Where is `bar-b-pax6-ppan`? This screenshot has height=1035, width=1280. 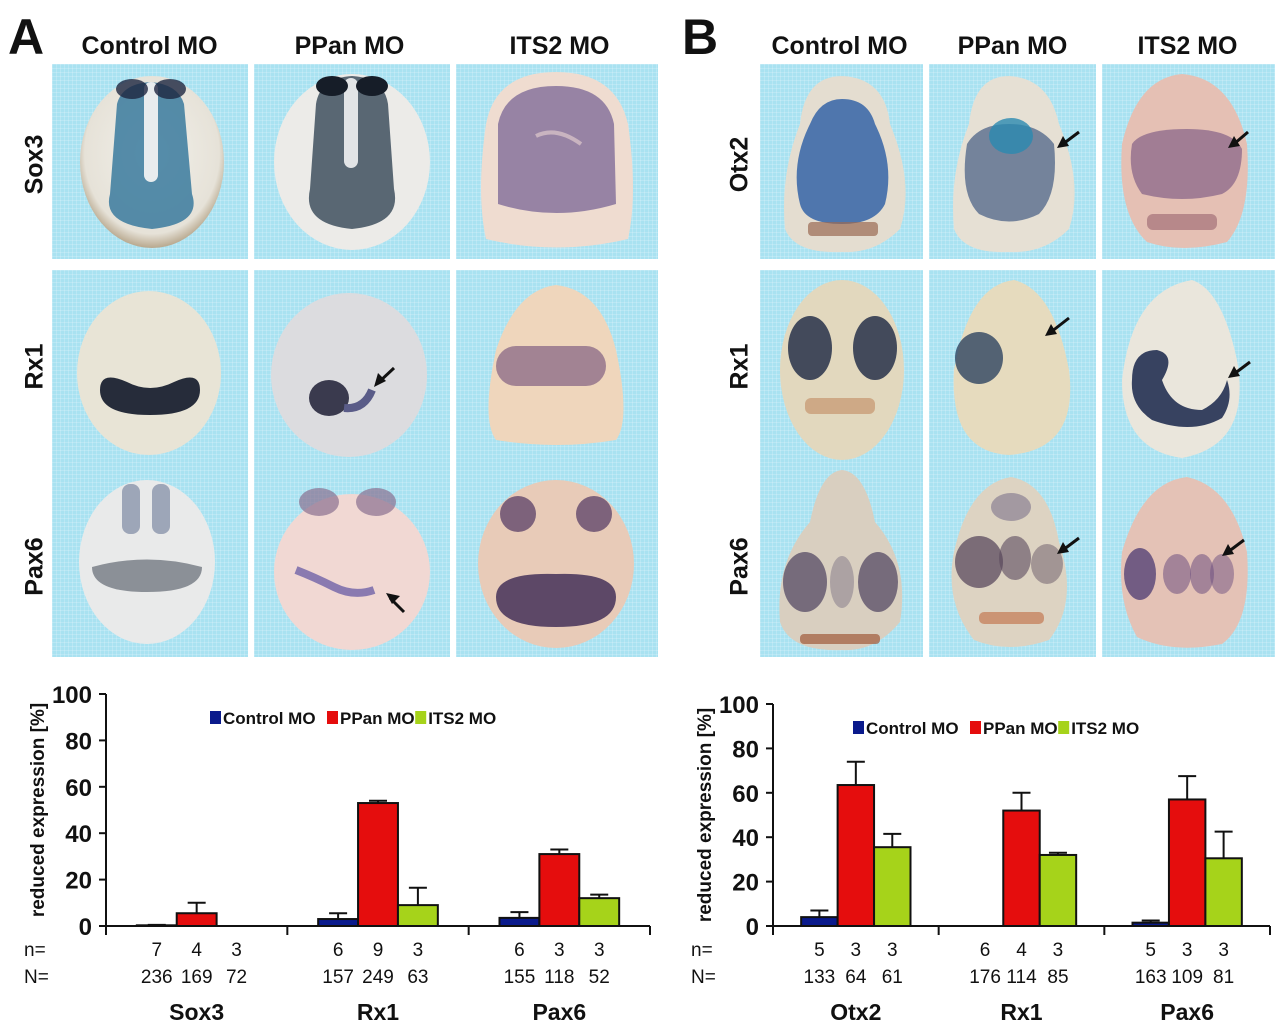 bar-b-pax6-ppan is located at coordinates (1187, 862).